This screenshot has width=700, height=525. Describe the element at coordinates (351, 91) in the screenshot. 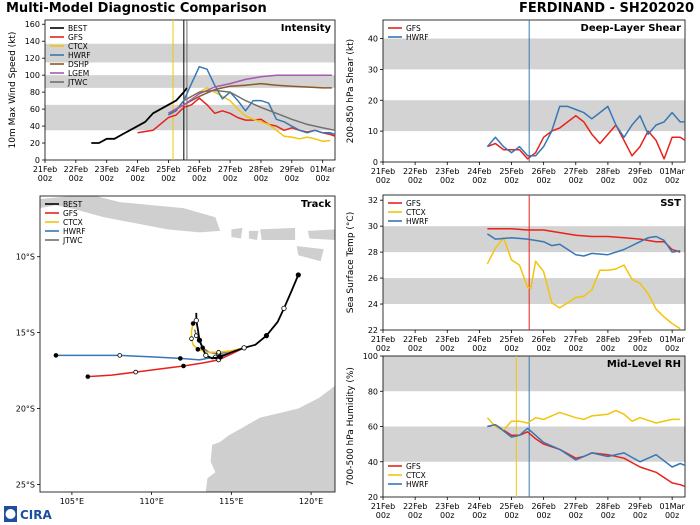

I see `shear-ylabel: 200-850 hPa Shear (kt)` at that location.